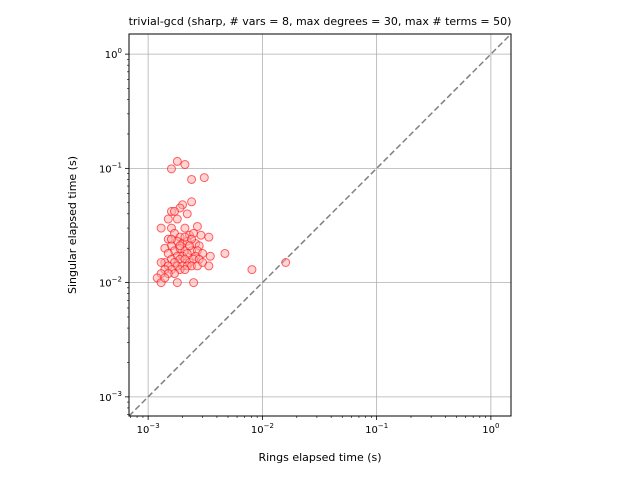  What do you see at coordinates (72, 225) in the screenshot?
I see `y-axis-label: Singular elapsed time (s)` at bounding box center [72, 225].